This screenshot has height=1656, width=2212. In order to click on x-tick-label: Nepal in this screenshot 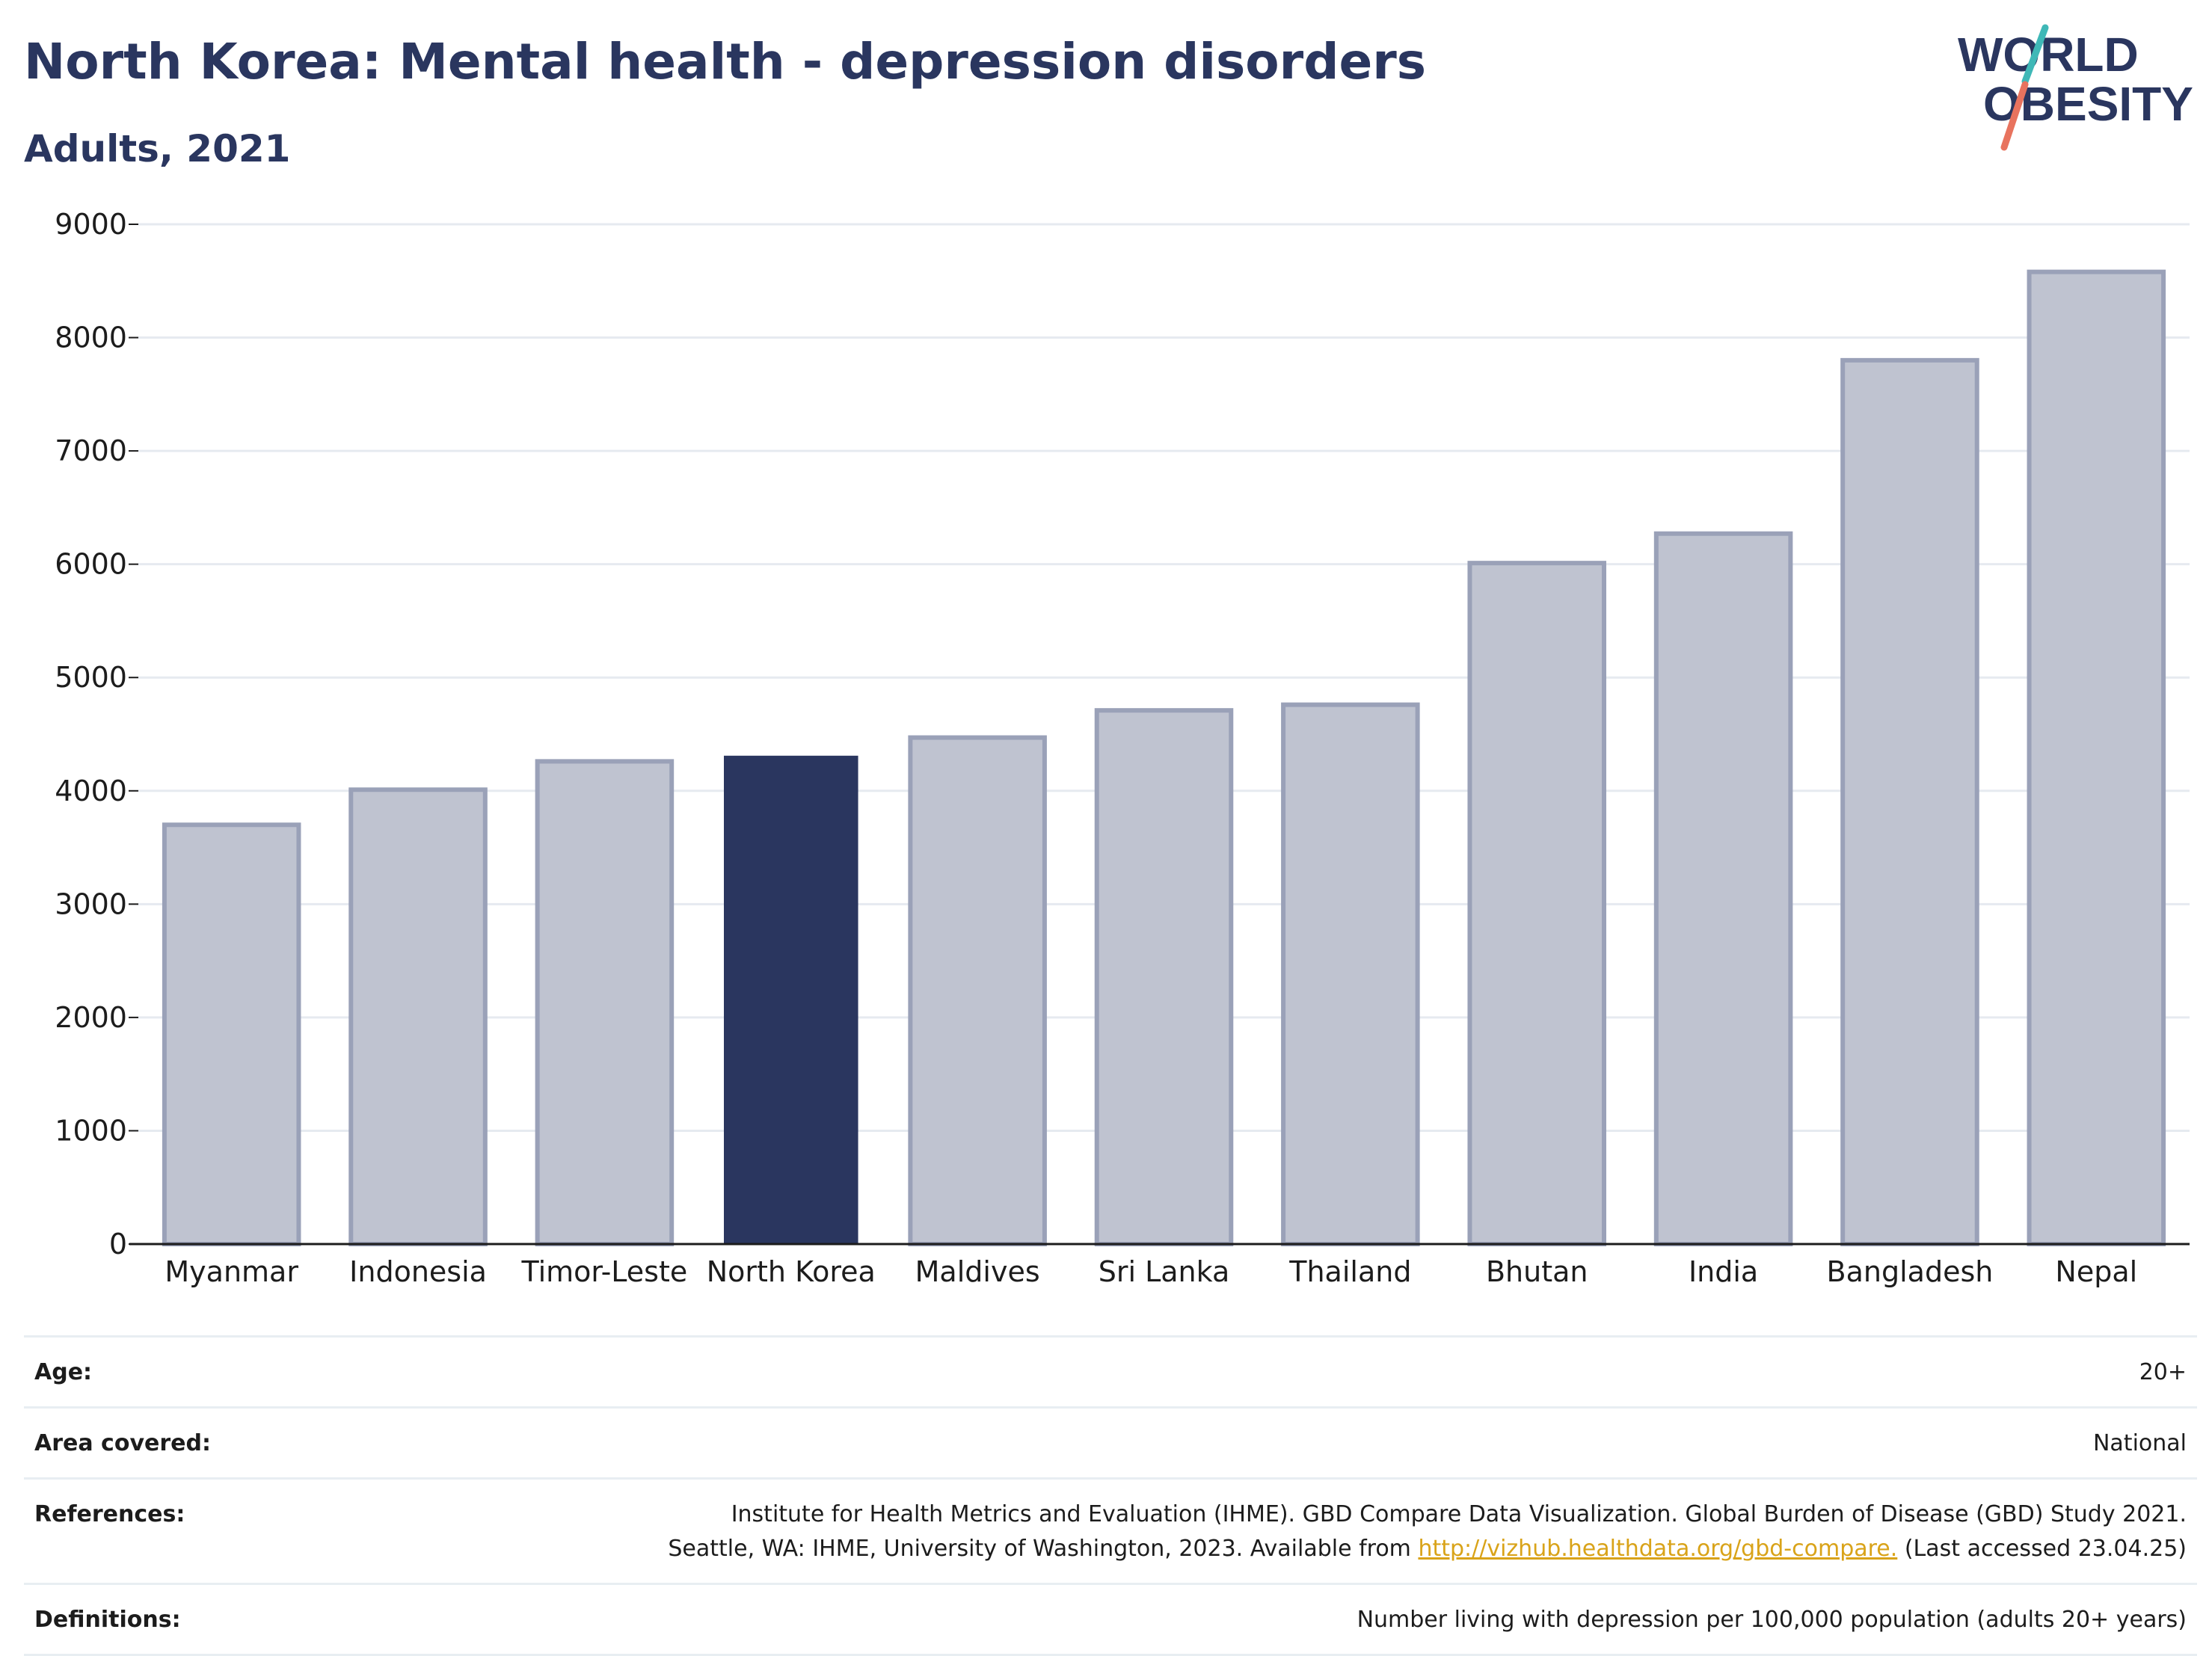, I will do `click(2096, 1271)`.